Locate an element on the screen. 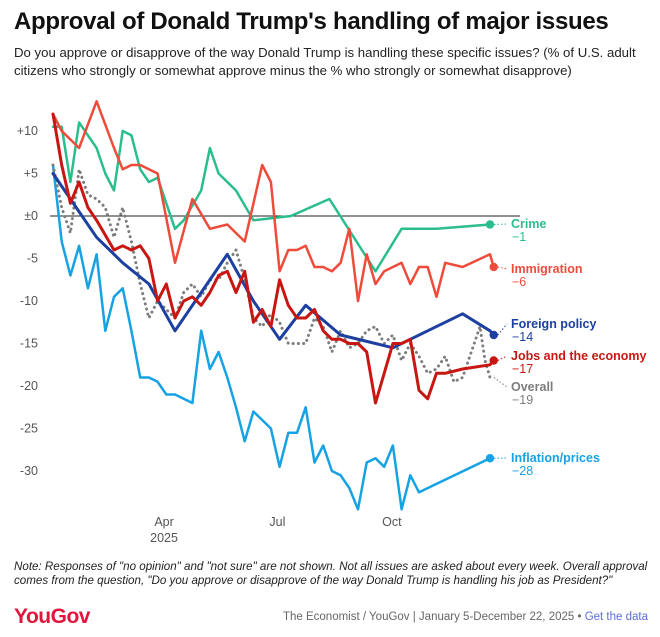 Image resolution: width=660 pixels, height=637 pixels. y-tick-label: -20 is located at coordinates (29, 386).